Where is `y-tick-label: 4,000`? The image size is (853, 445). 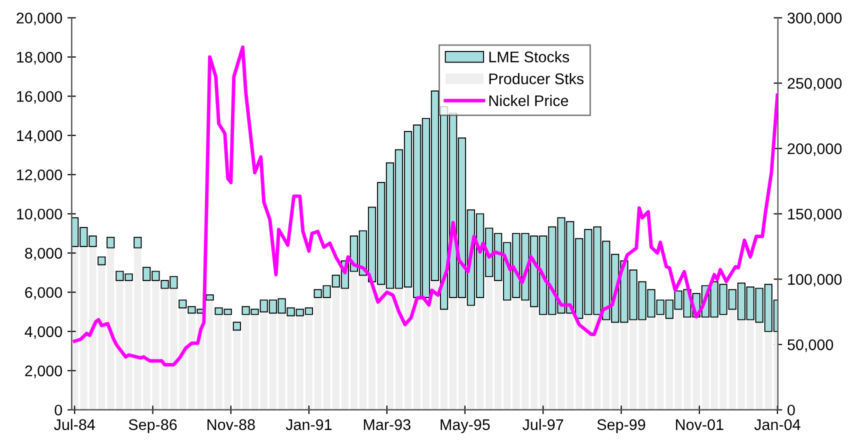 y-tick-label: 4,000 is located at coordinates (43, 332).